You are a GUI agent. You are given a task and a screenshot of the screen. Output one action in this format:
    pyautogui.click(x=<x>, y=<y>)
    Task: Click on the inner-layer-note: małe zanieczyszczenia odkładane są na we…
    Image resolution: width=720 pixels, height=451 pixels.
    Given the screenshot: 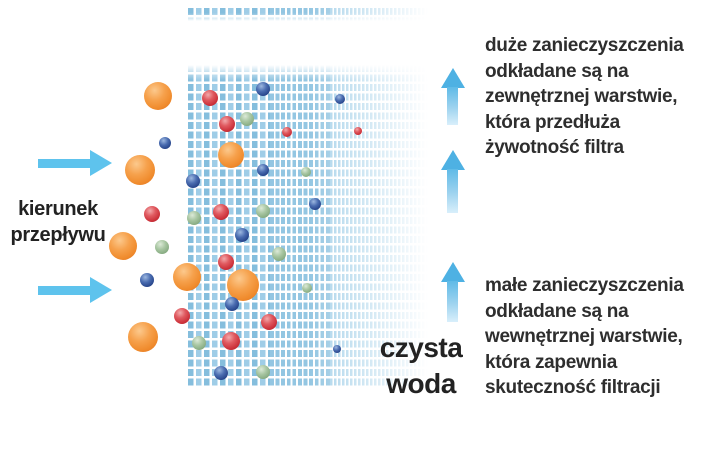 What is the action you would take?
    pyautogui.click(x=597, y=337)
    